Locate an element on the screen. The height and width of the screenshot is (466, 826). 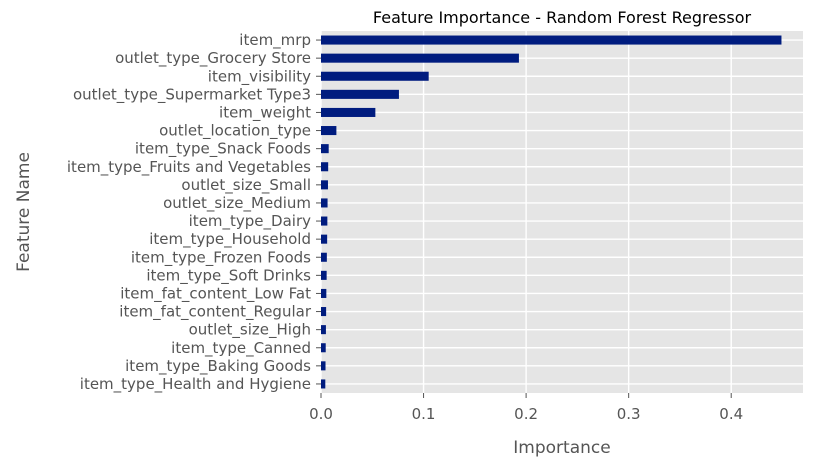
y-tick-label: item_type_Household is located at coordinates (230, 239).